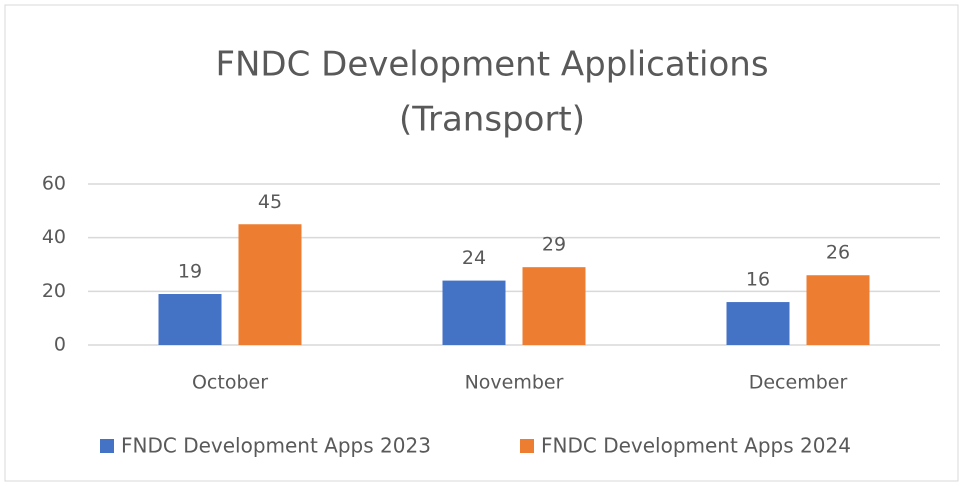  What do you see at coordinates (696, 446) in the screenshot?
I see `legend-label: FNDC Development Apps 2024` at bounding box center [696, 446].